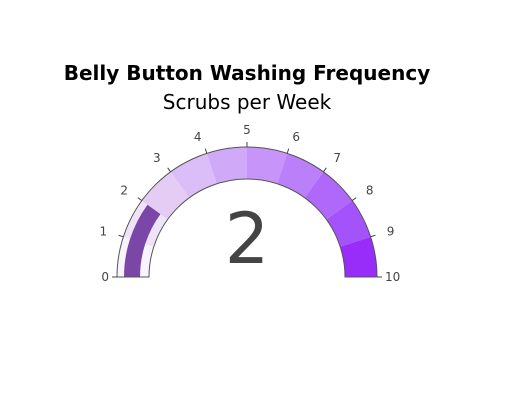 The width and height of the screenshot is (524, 417). What do you see at coordinates (124, 191) in the screenshot?
I see `tick-label-2: 2` at bounding box center [124, 191].